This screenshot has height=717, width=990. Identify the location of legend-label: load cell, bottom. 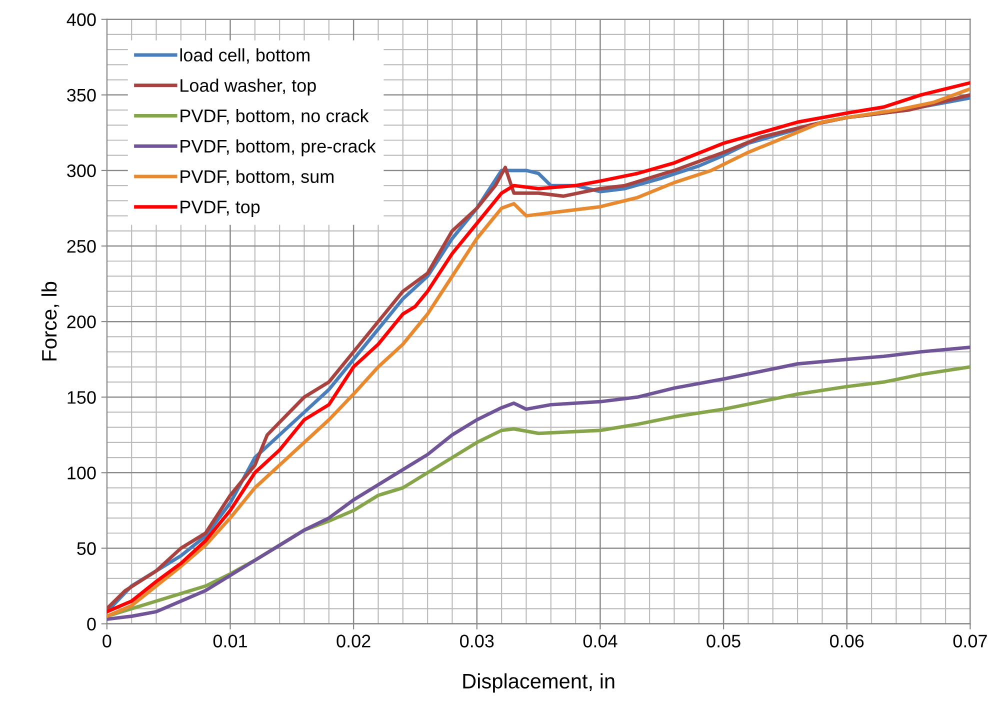
(245, 56).